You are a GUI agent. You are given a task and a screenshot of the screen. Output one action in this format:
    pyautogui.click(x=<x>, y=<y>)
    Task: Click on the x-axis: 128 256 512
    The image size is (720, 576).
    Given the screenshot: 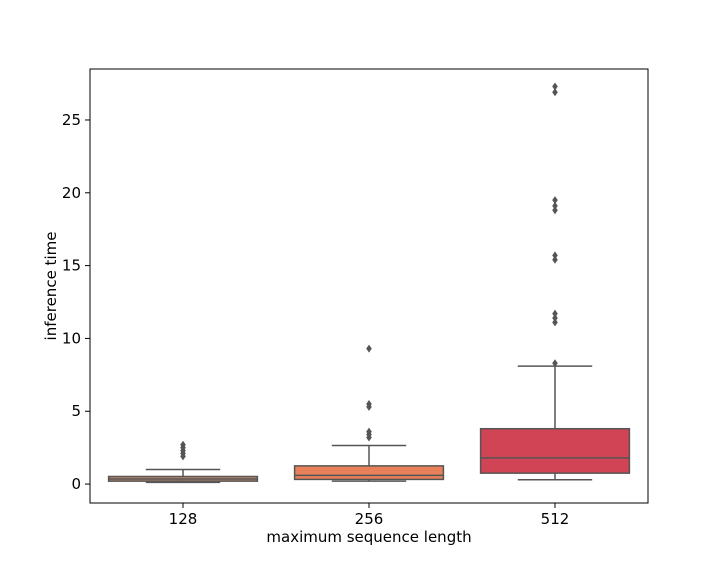 What is the action you would take?
    pyautogui.click(x=369, y=515)
    